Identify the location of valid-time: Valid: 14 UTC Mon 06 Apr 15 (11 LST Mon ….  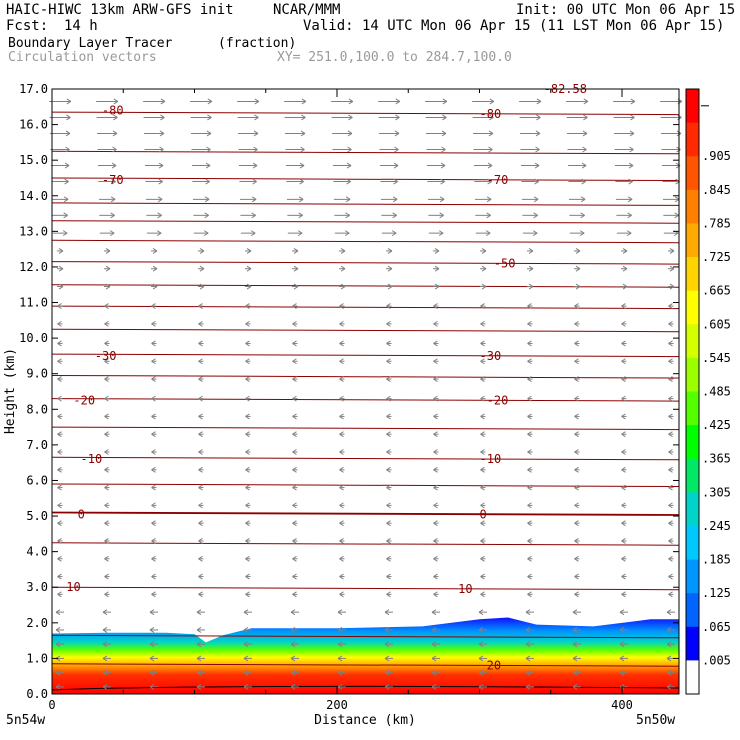
(514, 26).